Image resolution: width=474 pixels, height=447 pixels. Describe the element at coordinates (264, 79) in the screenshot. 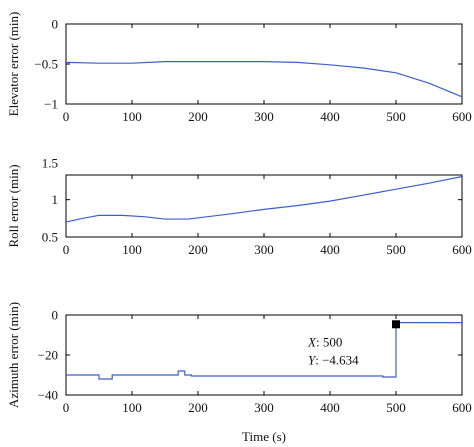

I see `elevator-series-line` at that location.